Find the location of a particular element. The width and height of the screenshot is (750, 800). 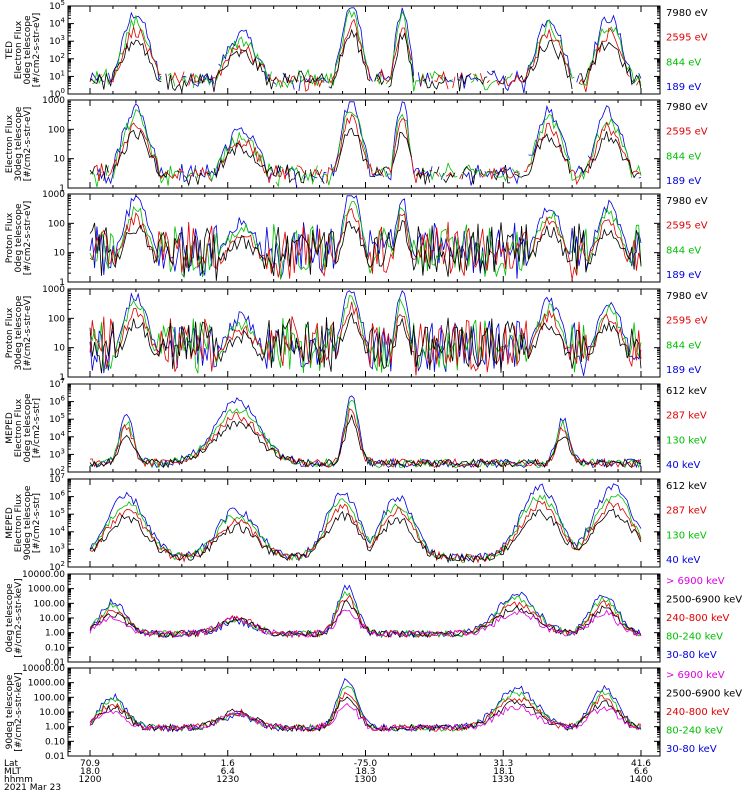

legend-entry: 80-240 keV is located at coordinates (694, 637).